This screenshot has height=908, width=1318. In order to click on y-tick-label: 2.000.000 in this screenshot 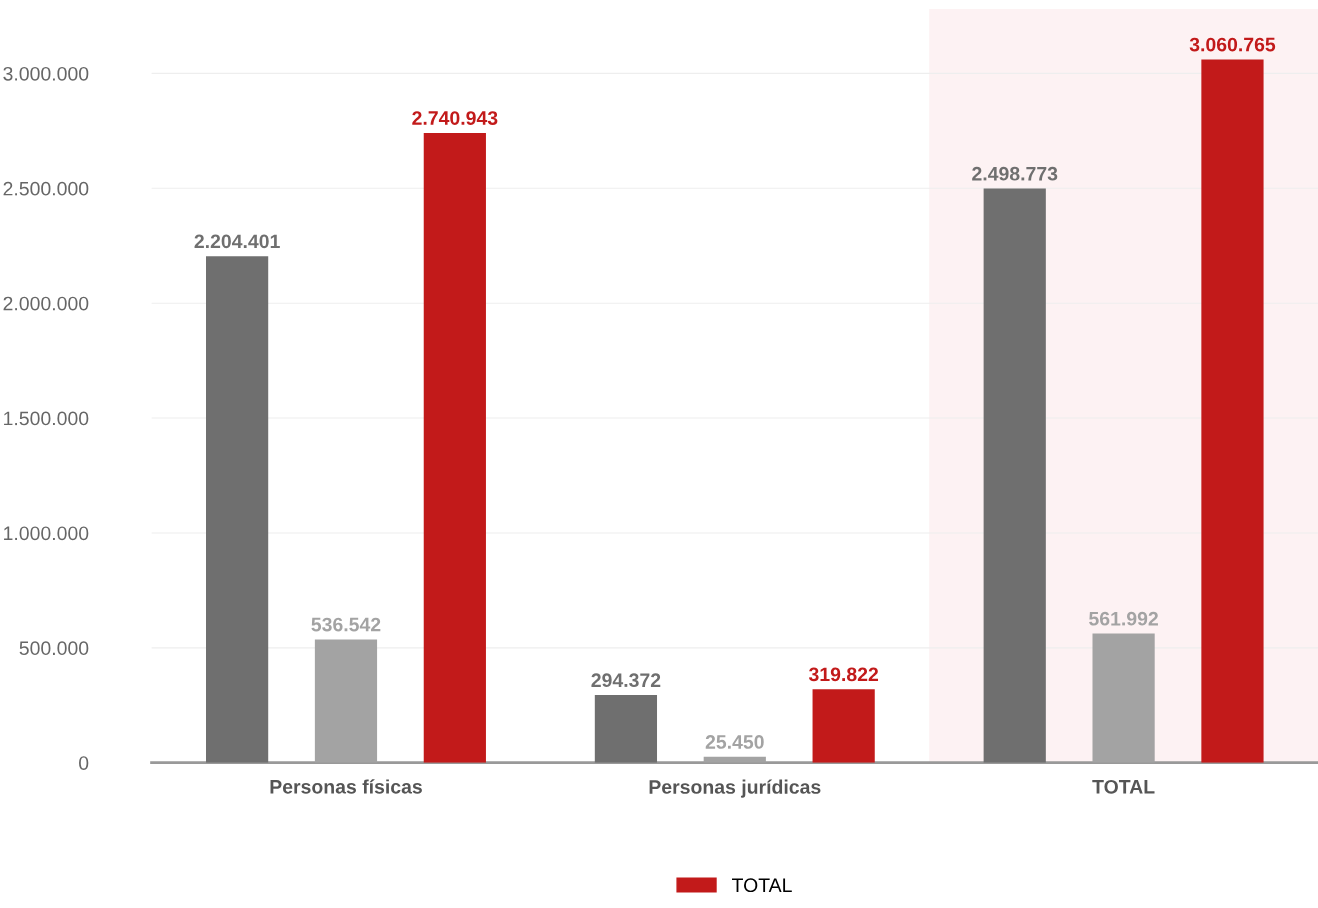, I will do `click(46, 303)`.